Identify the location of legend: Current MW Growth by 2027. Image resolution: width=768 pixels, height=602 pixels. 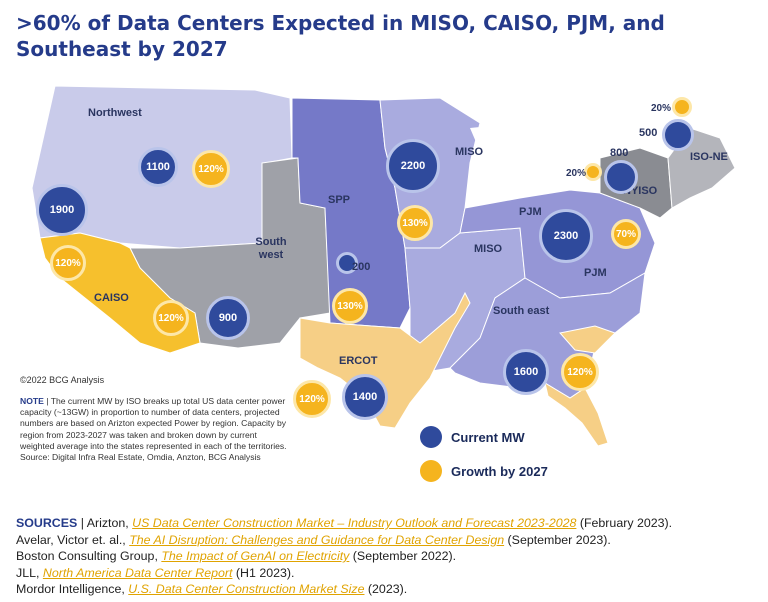
(484, 454).